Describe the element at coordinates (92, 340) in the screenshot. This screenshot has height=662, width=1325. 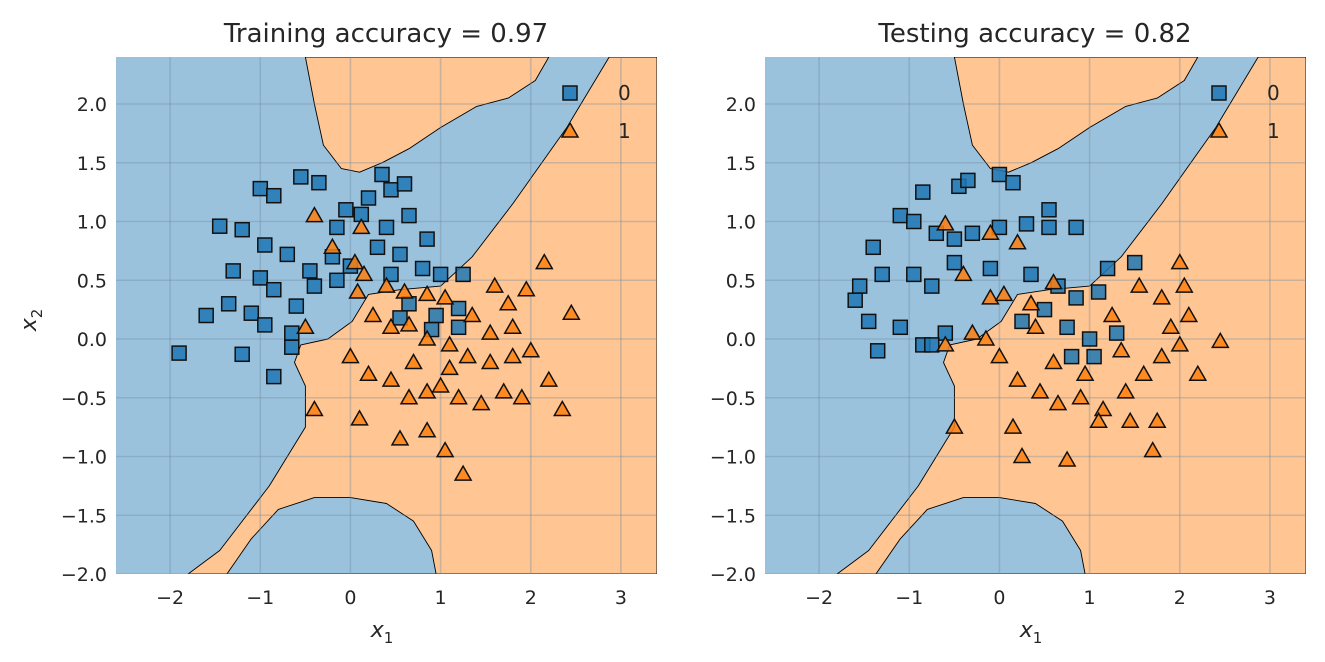
I see `y-tick-label: 0.0` at that location.